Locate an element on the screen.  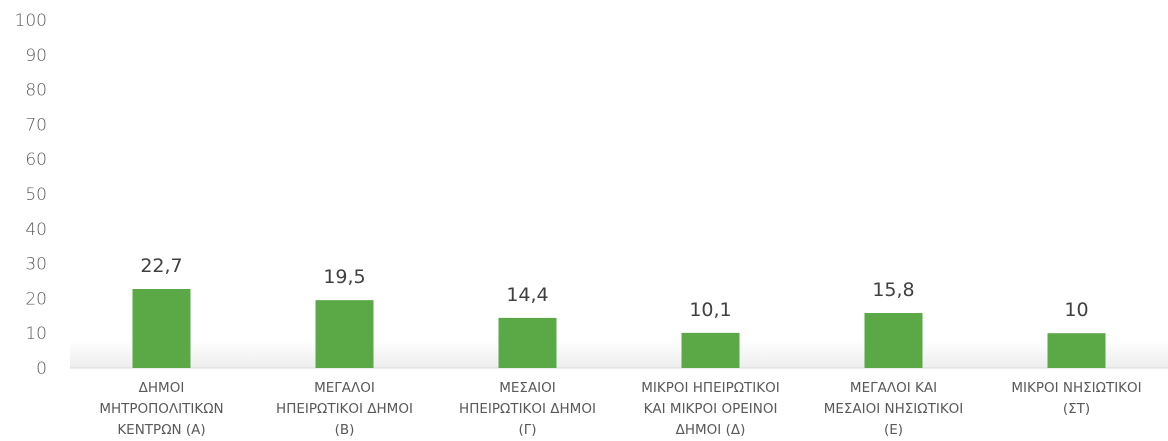
x-tick-label-line: ΚΕΝΤΡΩΝ (Α) is located at coordinates (161, 430).